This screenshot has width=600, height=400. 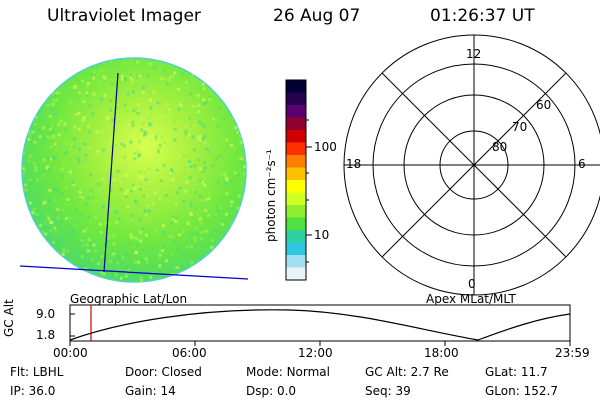 I want to click on right-panel-label: Apex MLat/MLT, so click(x=471, y=299).